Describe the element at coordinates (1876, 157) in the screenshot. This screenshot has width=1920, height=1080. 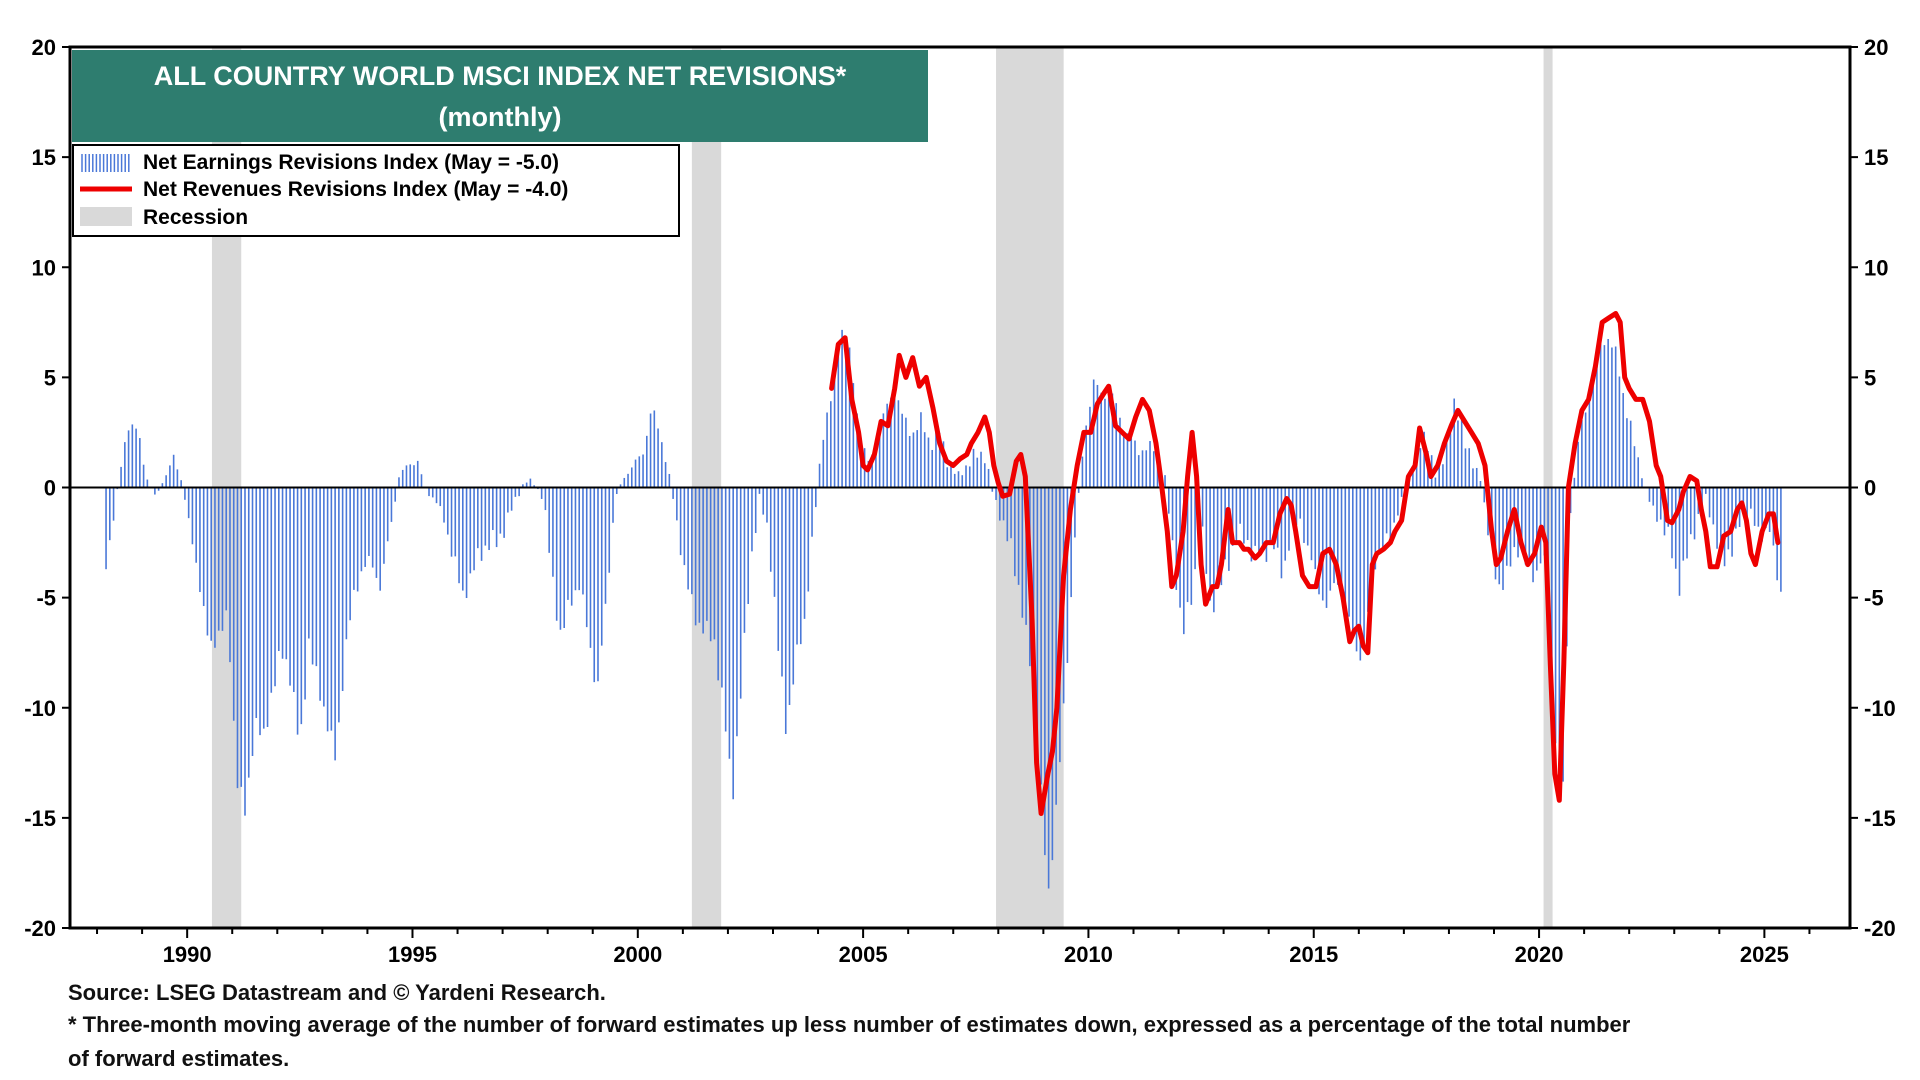
I see `ytick-label-right: 15` at that location.